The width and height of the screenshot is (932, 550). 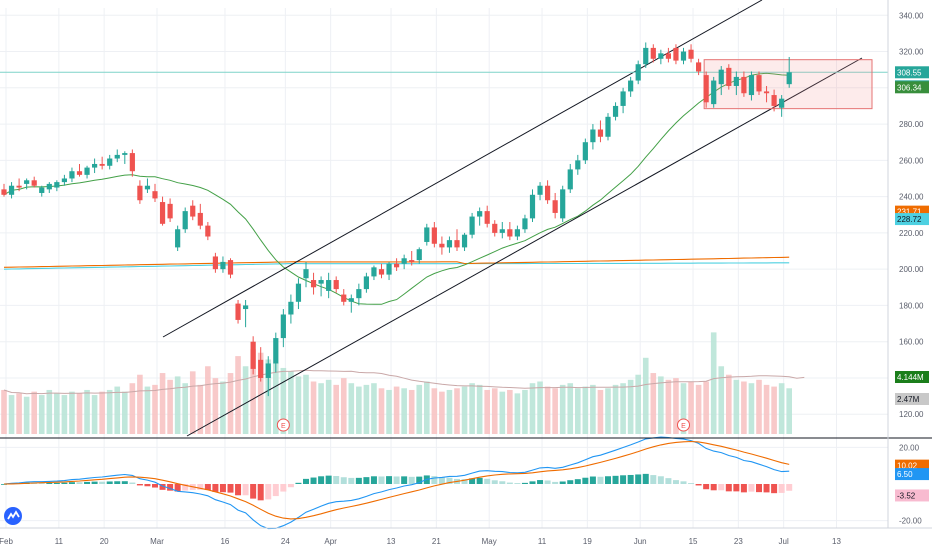 I want to click on x-tick-label: 15, so click(x=693, y=541).